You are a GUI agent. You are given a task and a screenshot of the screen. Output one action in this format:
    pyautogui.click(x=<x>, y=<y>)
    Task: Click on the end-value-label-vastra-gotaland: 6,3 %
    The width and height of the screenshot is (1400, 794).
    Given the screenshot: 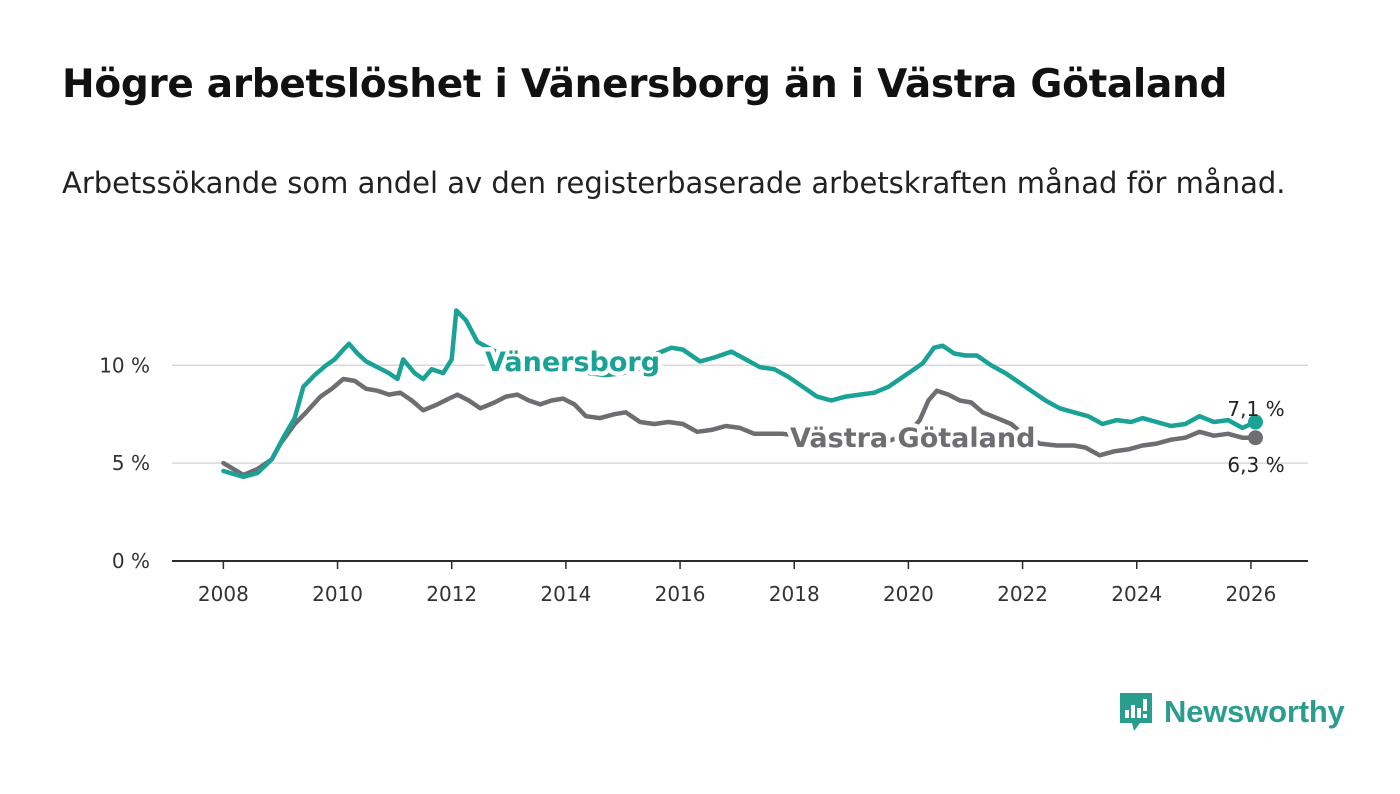 What is the action you would take?
    pyautogui.click(x=1255, y=465)
    